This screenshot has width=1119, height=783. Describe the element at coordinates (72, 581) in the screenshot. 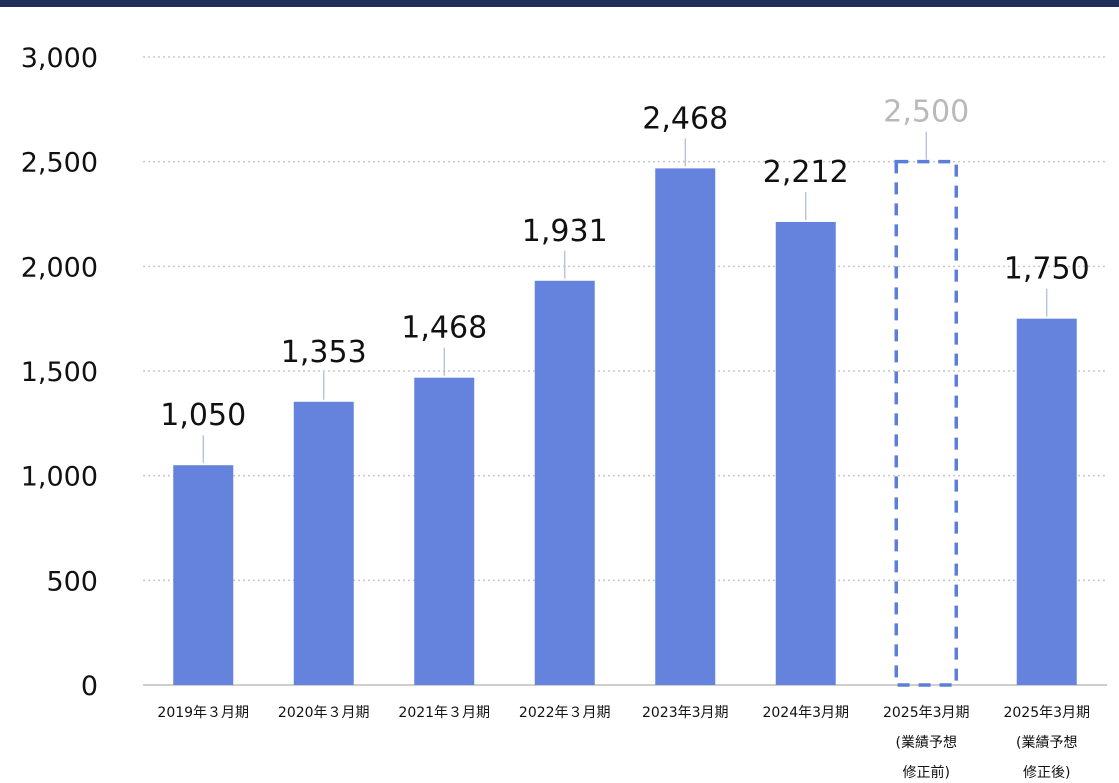

I see `y-tick-label: 500` at that location.